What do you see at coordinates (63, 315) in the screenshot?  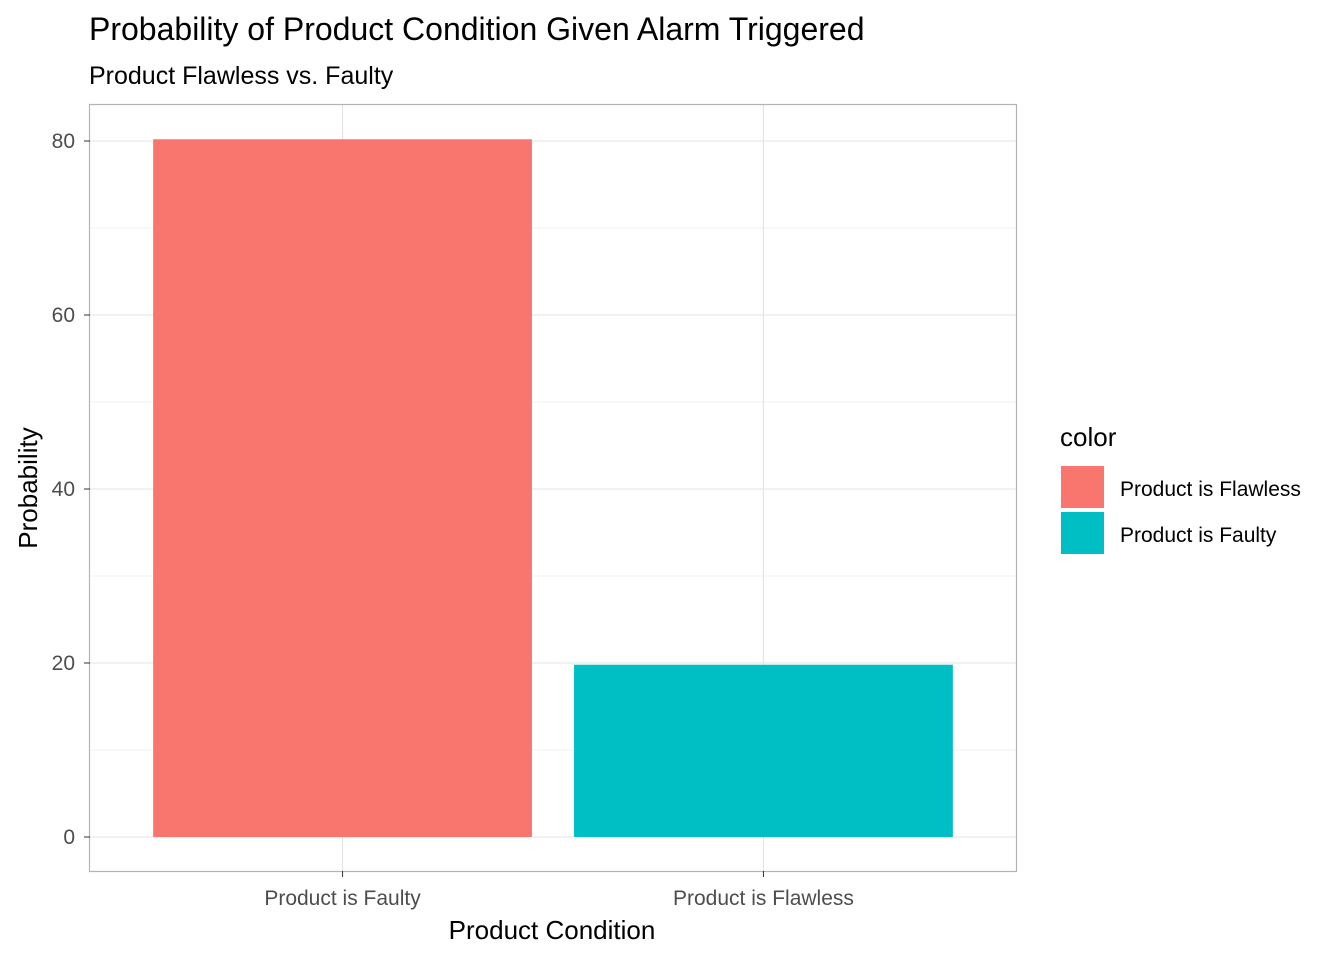 I see `y-tick-label: 60` at bounding box center [63, 315].